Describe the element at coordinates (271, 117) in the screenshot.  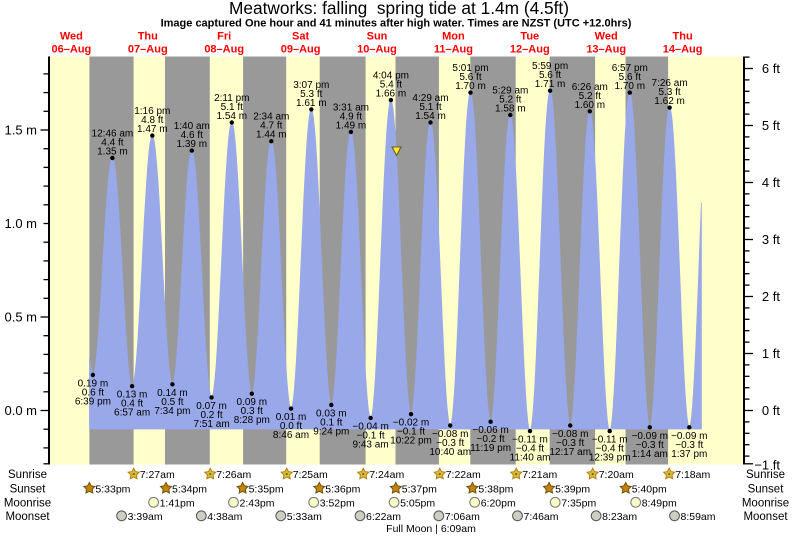
I see `svg-text: 2:34 am` at that location.